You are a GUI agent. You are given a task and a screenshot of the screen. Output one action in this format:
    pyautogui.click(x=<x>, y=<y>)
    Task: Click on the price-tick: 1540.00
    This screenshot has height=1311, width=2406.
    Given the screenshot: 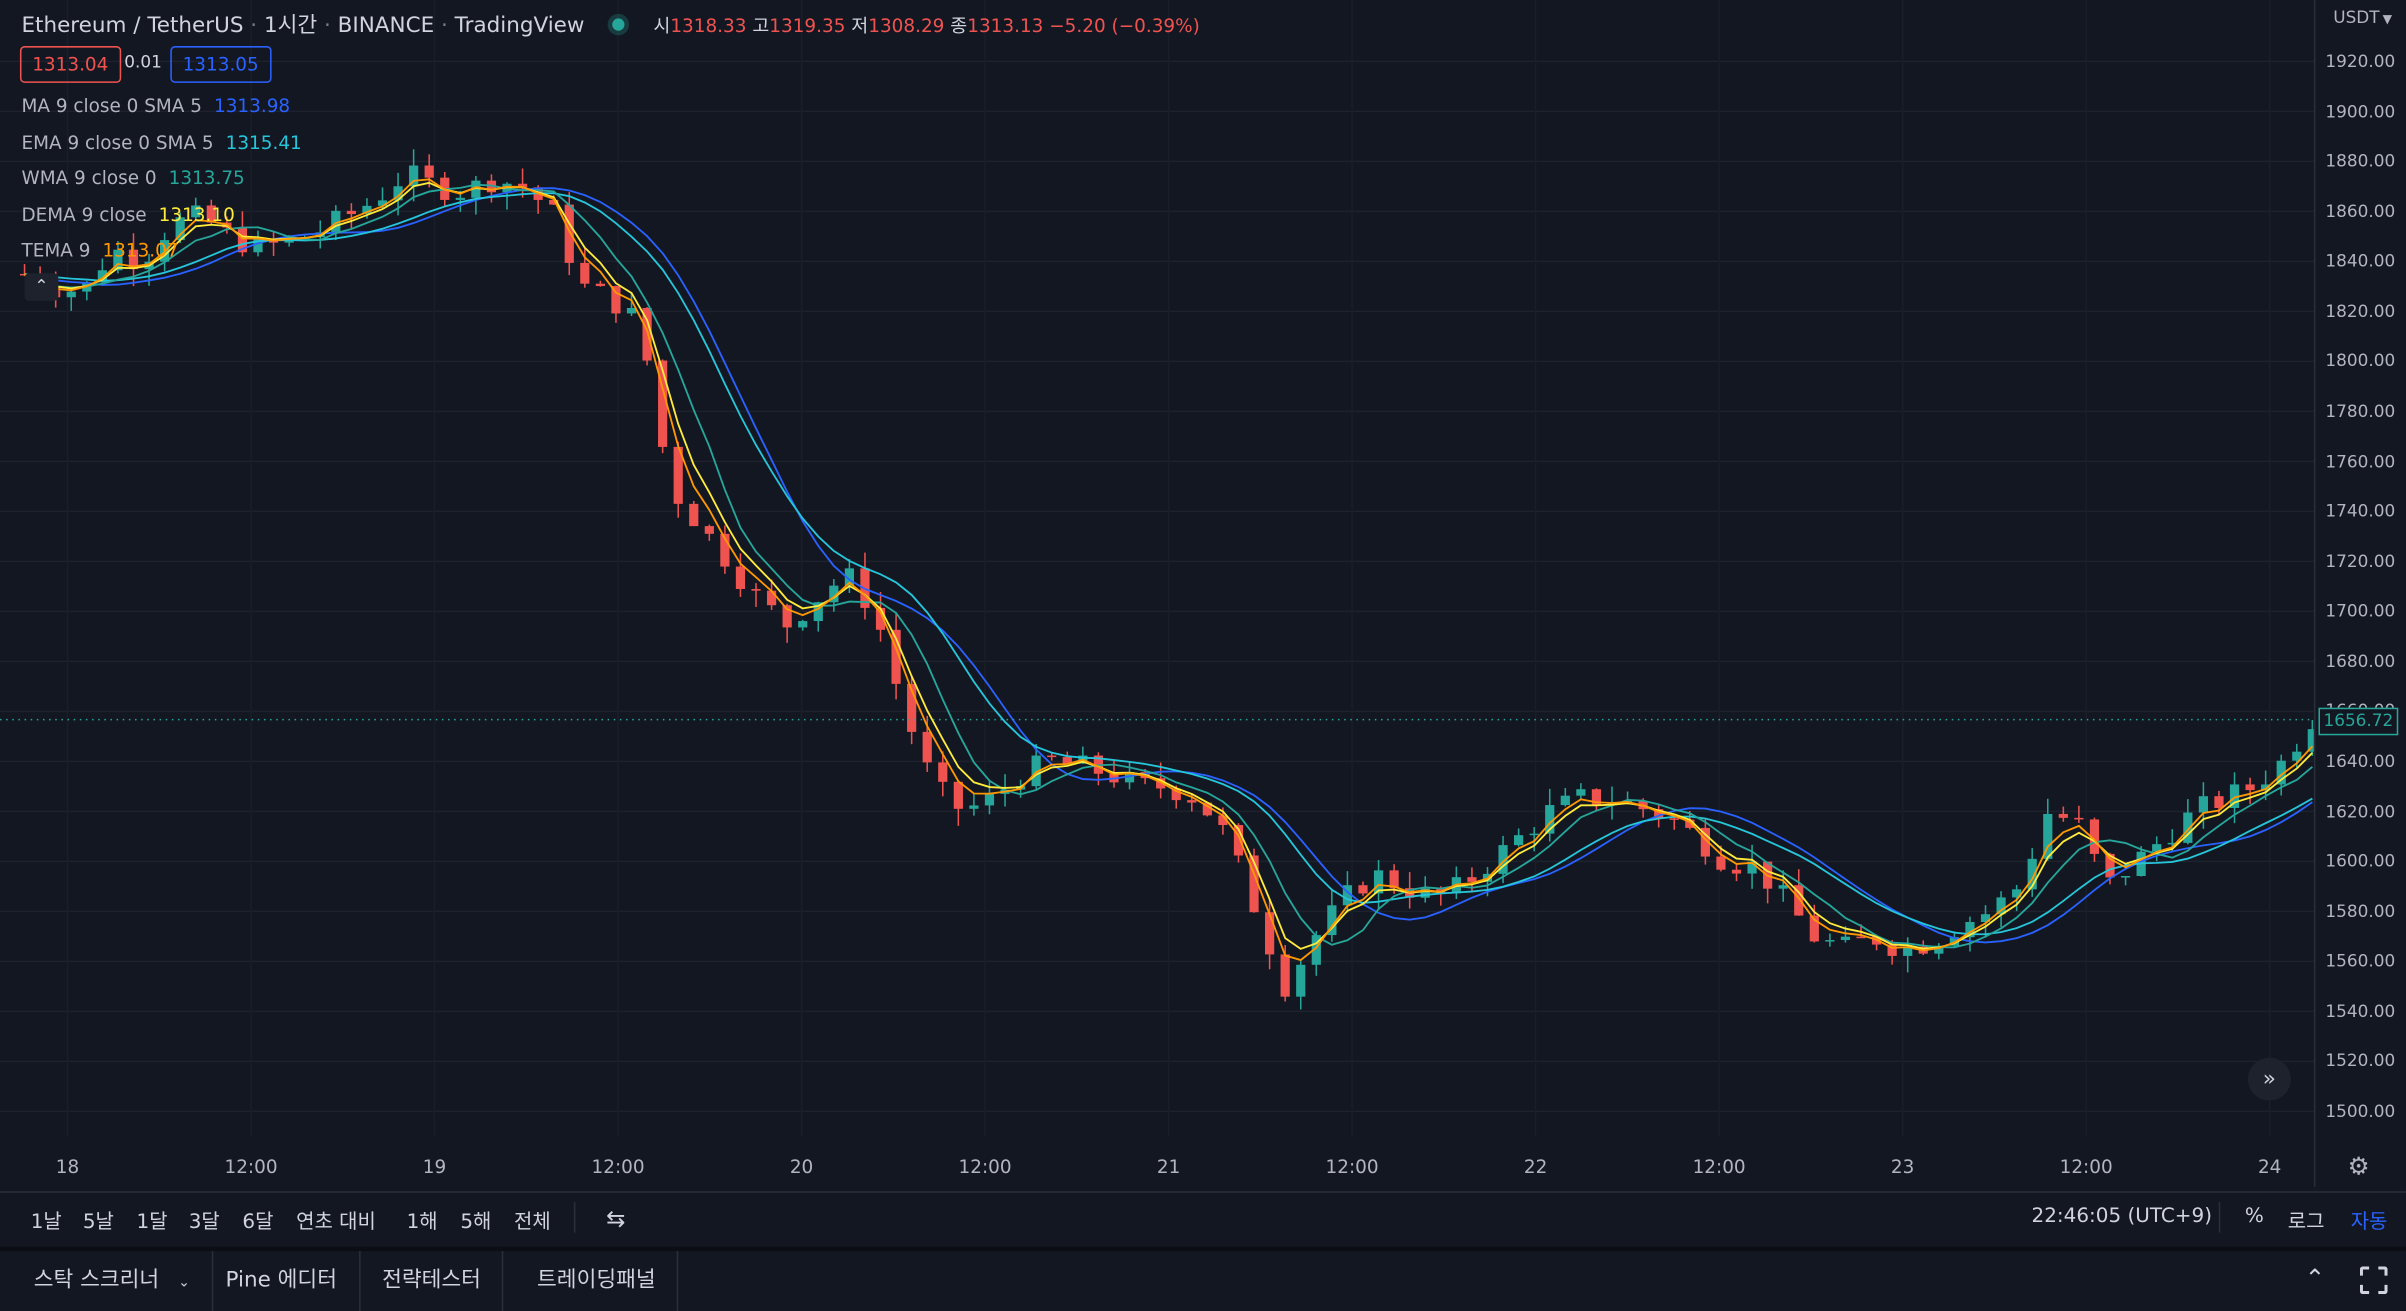 What is the action you would take?
    pyautogui.click(x=2360, y=1011)
    